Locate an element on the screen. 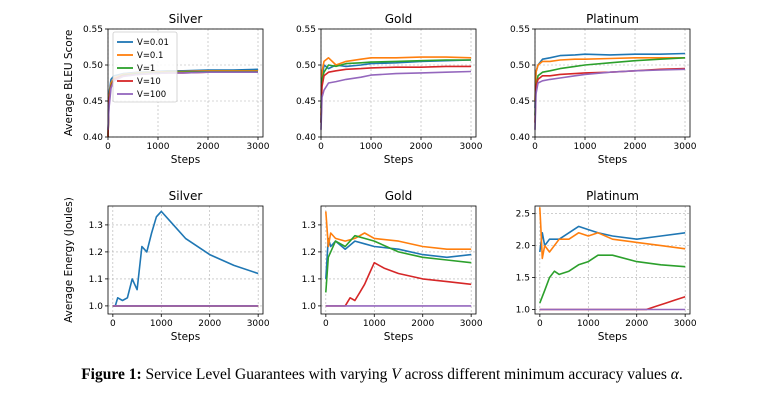  legend-label: V=0.1 is located at coordinates (150, 56).